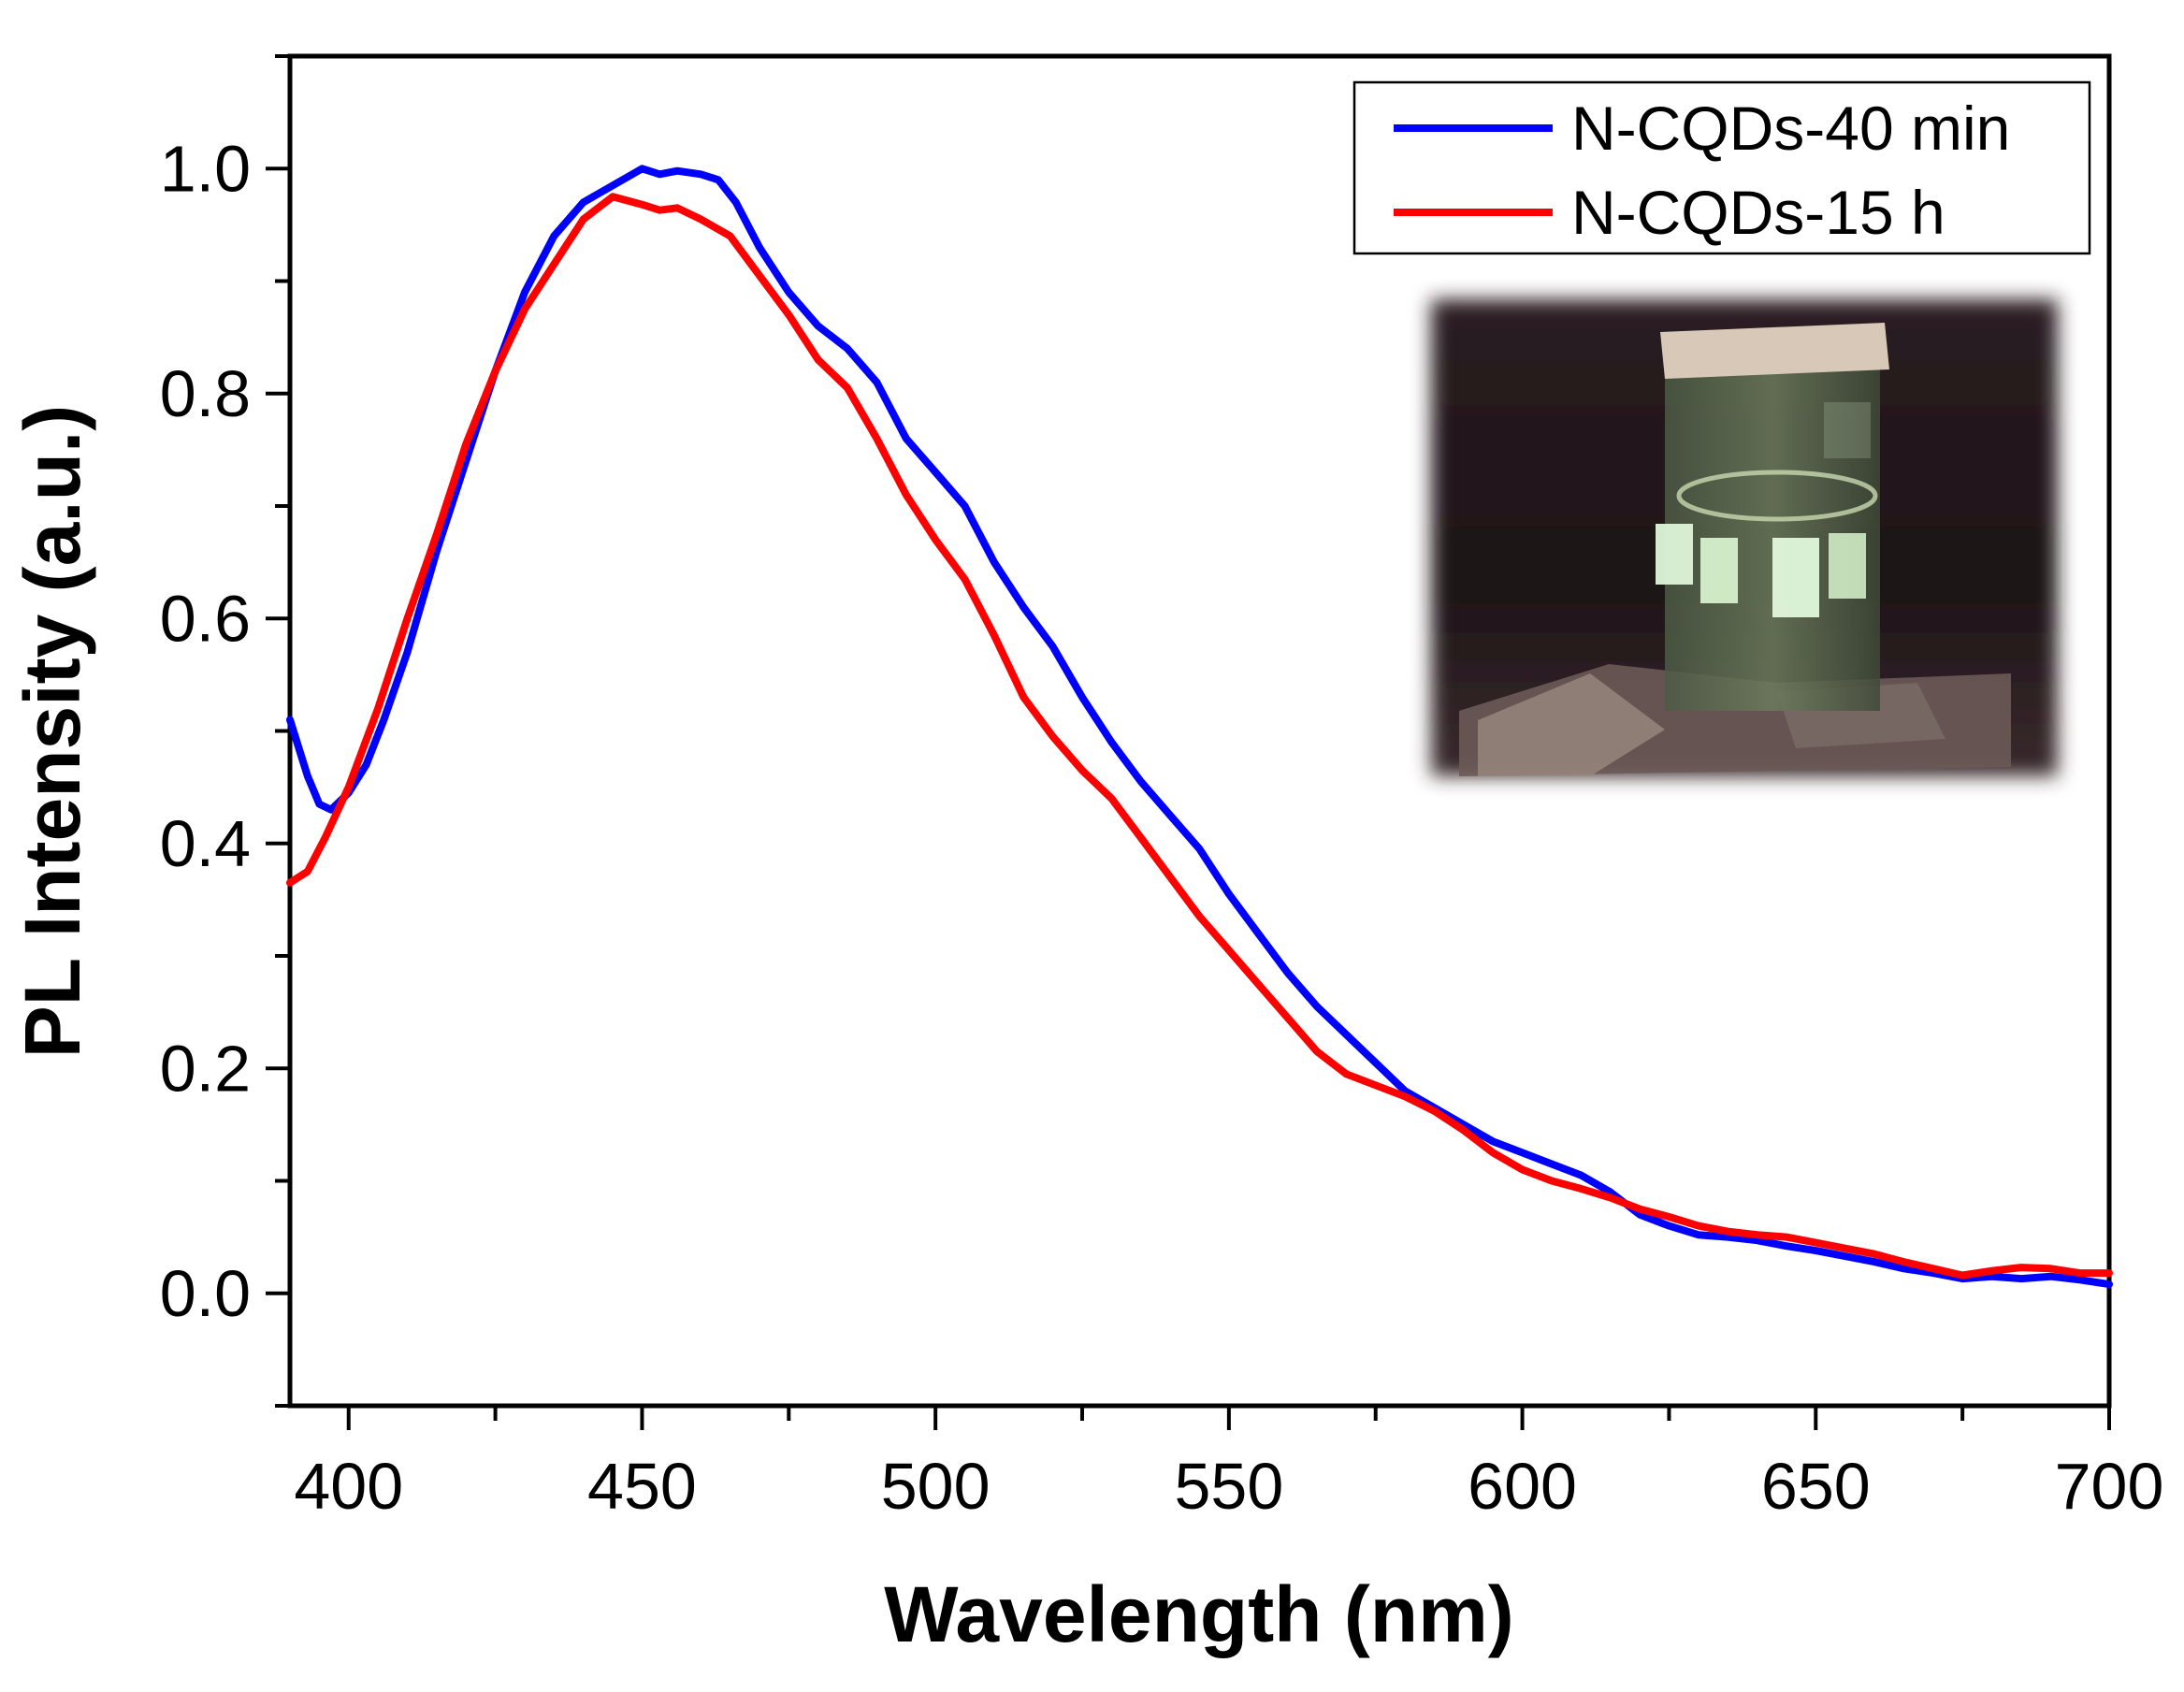 Image resolution: width=2184 pixels, height=1692 pixels. Describe the element at coordinates (642, 1486) in the screenshot. I see `x-tick-label: 450` at that location.